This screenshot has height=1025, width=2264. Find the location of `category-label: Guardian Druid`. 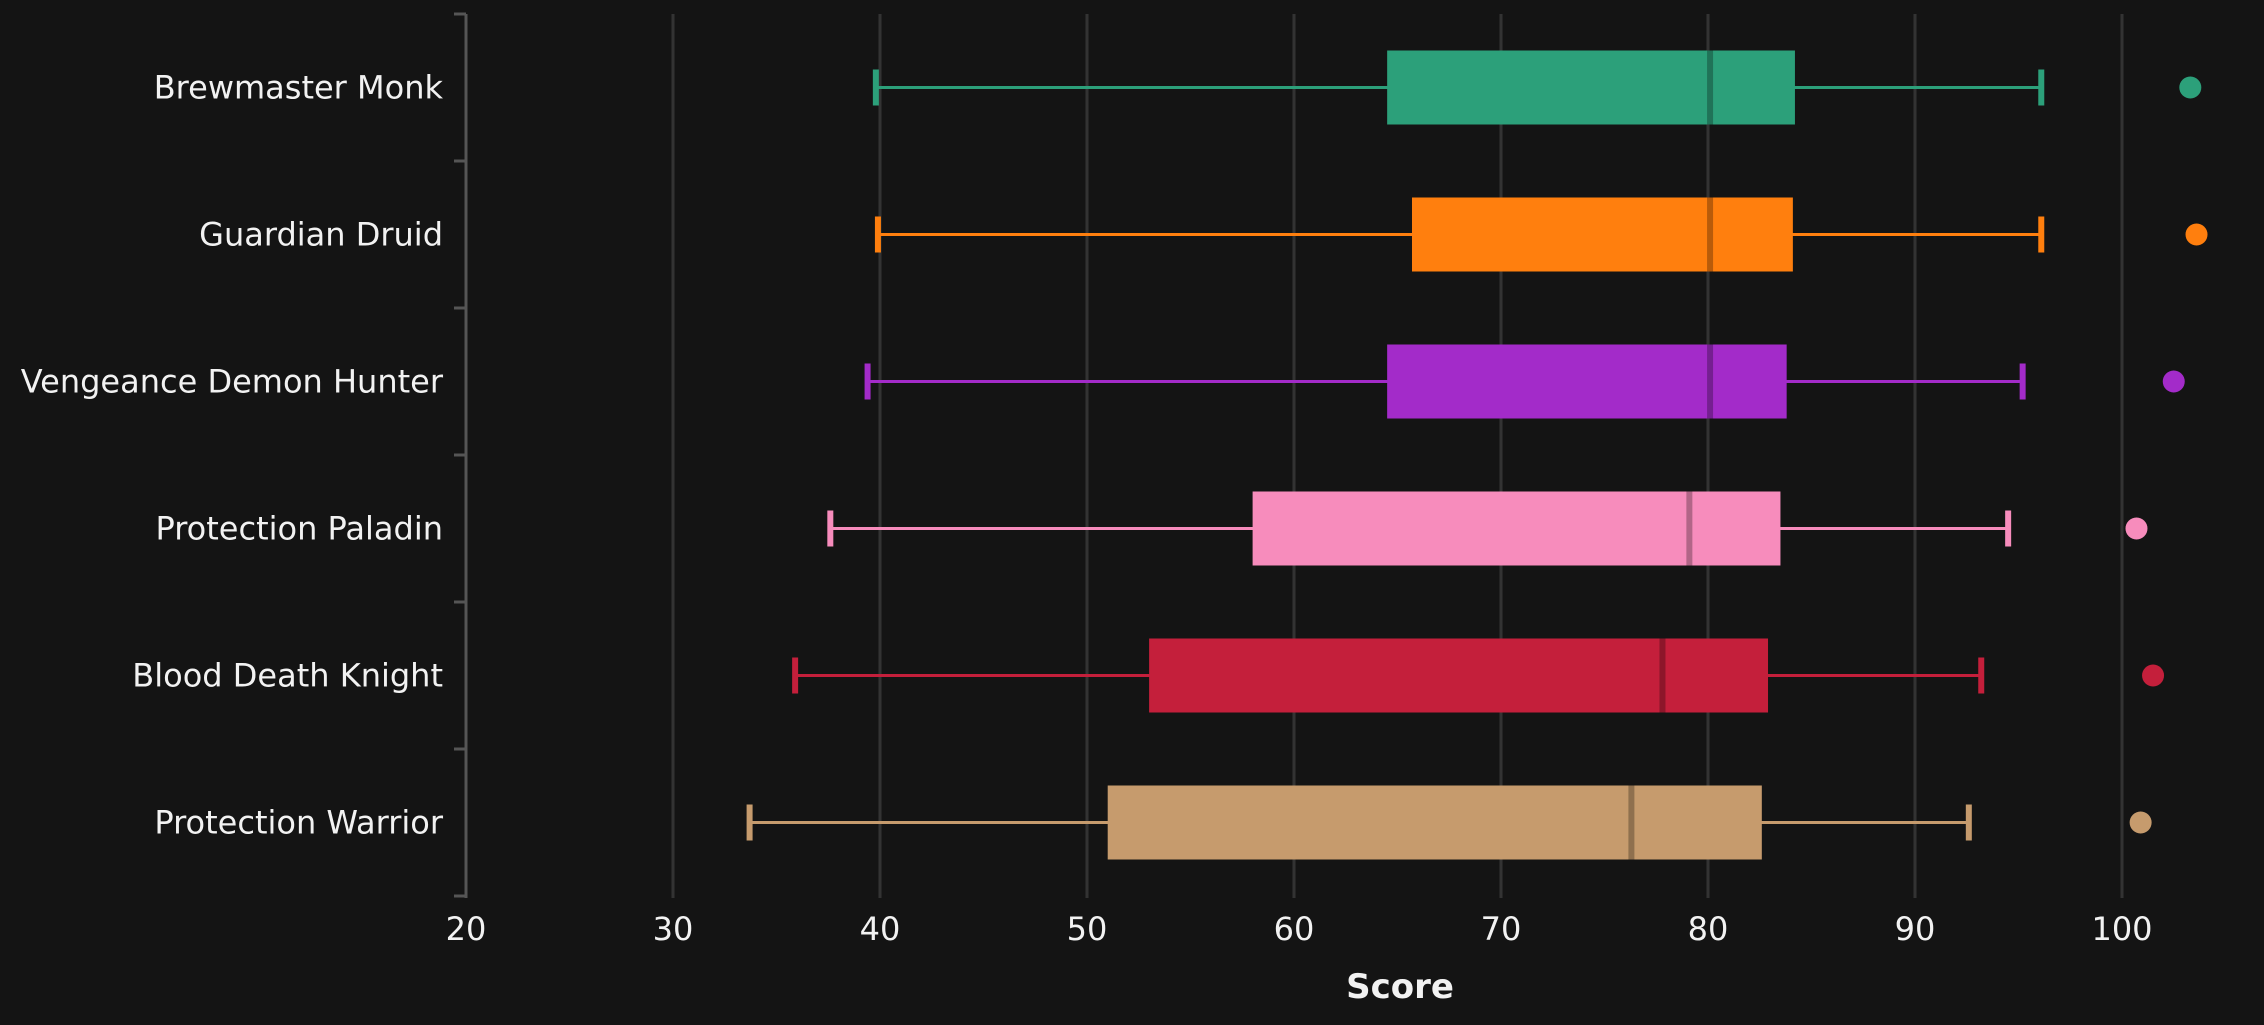

category-label: Guardian Druid is located at coordinates (321, 235).